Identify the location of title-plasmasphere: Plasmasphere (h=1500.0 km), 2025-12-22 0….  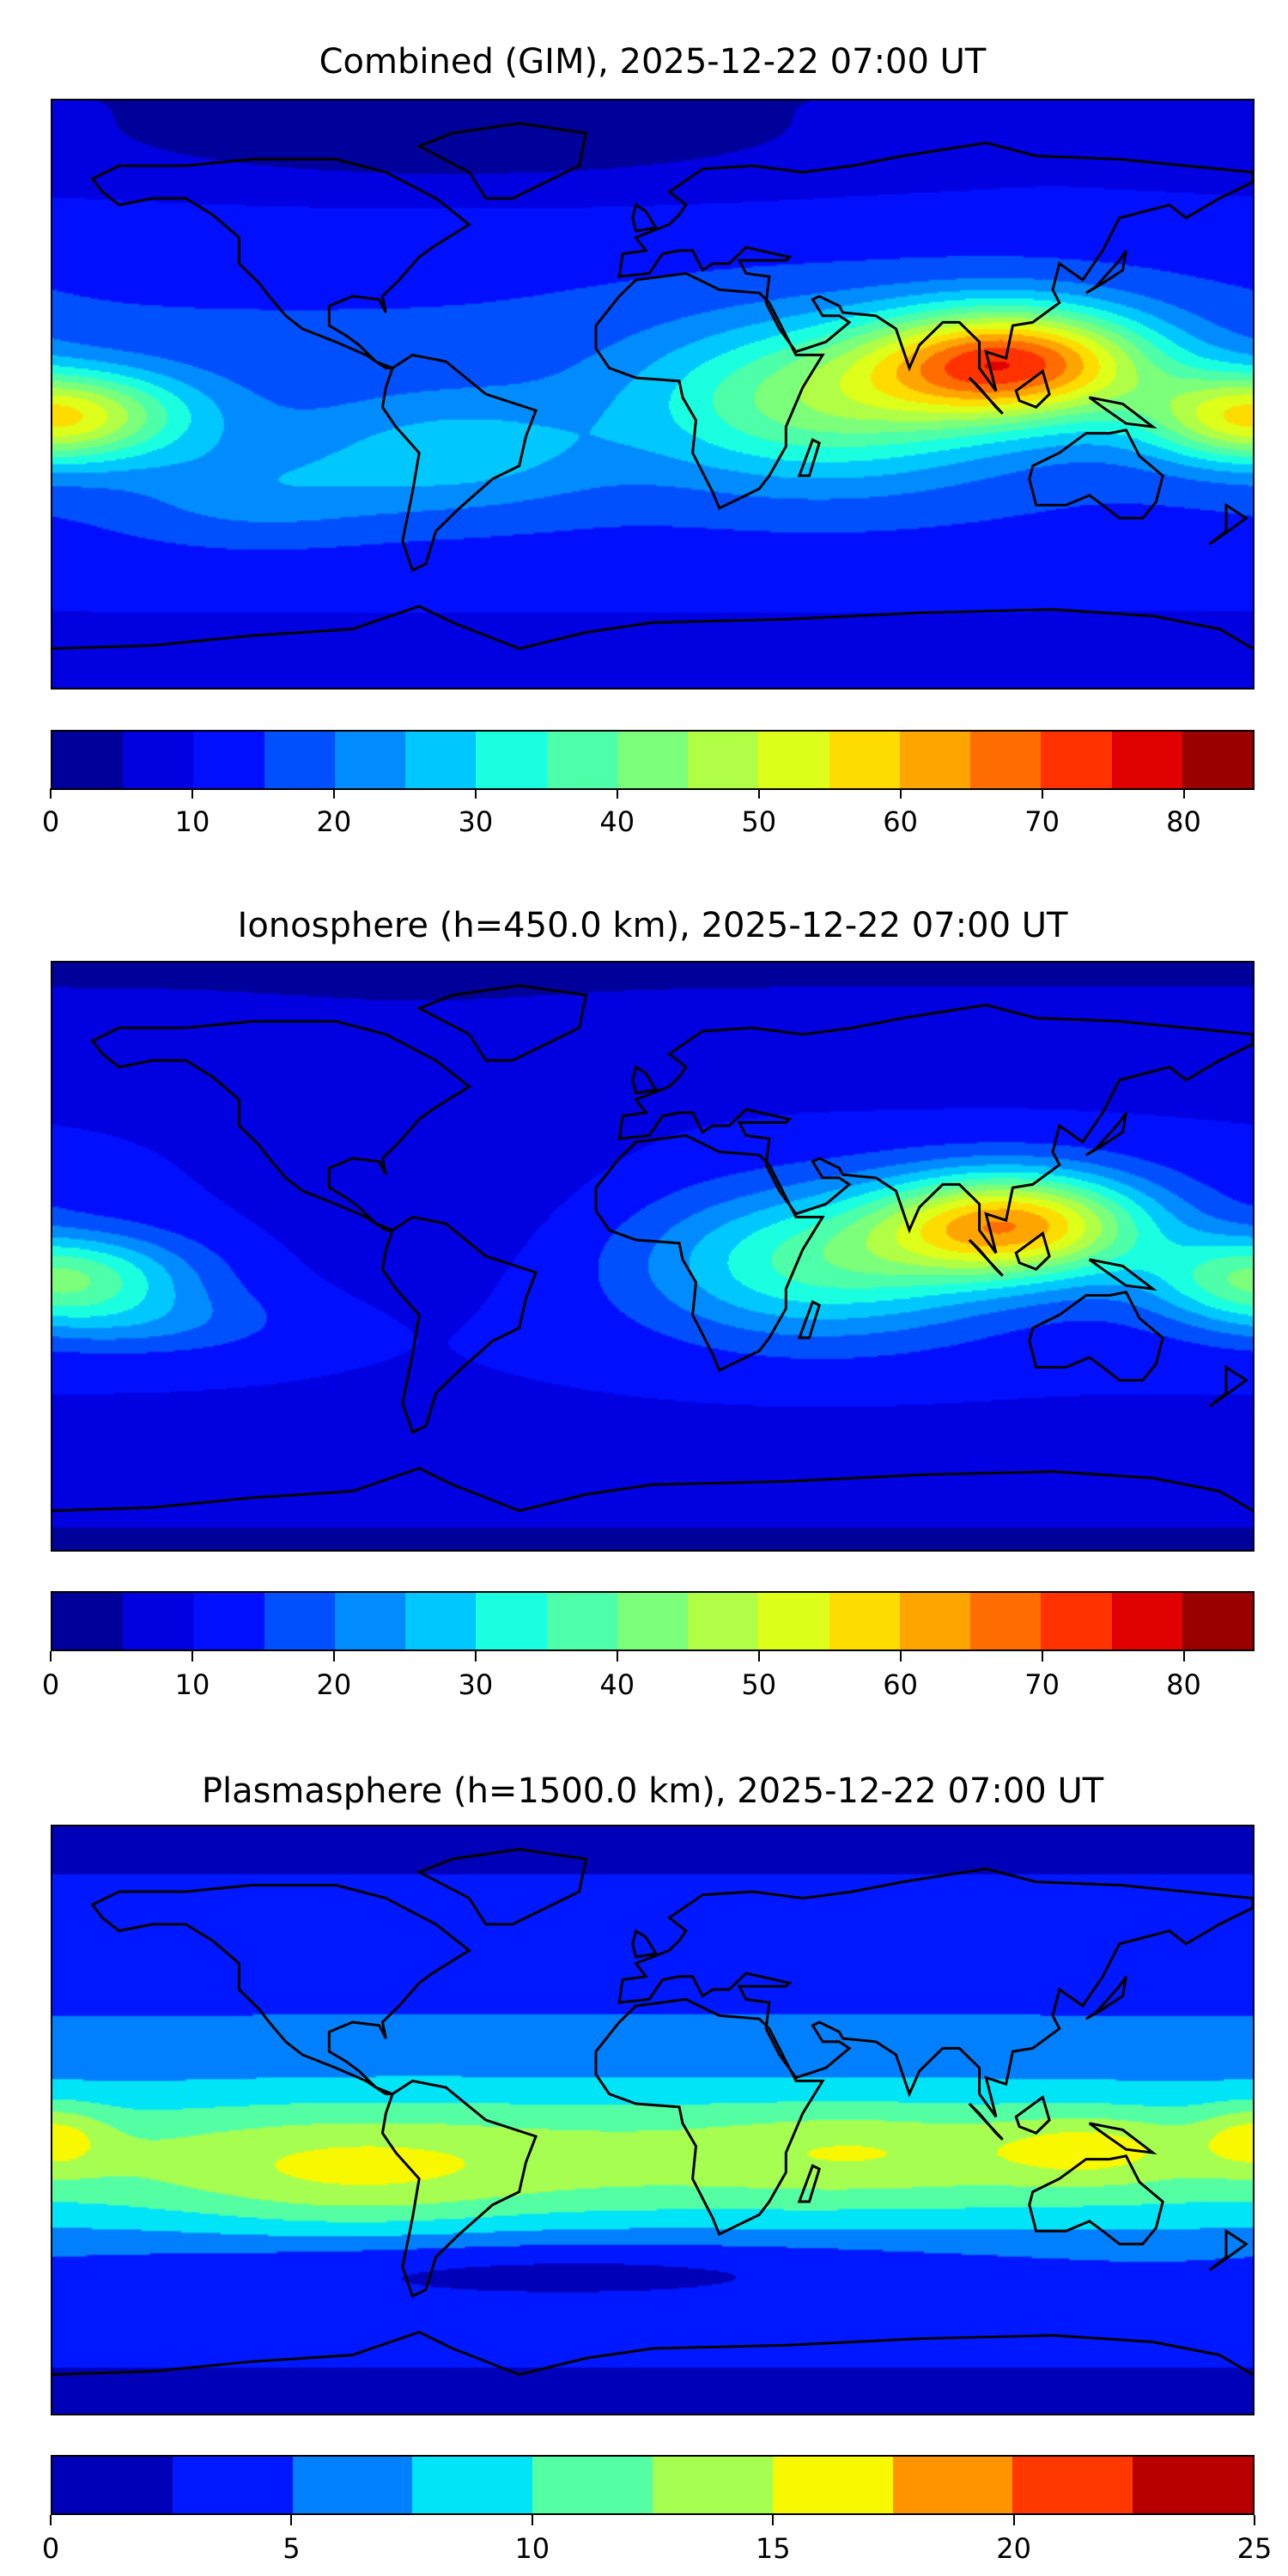
(652, 1791).